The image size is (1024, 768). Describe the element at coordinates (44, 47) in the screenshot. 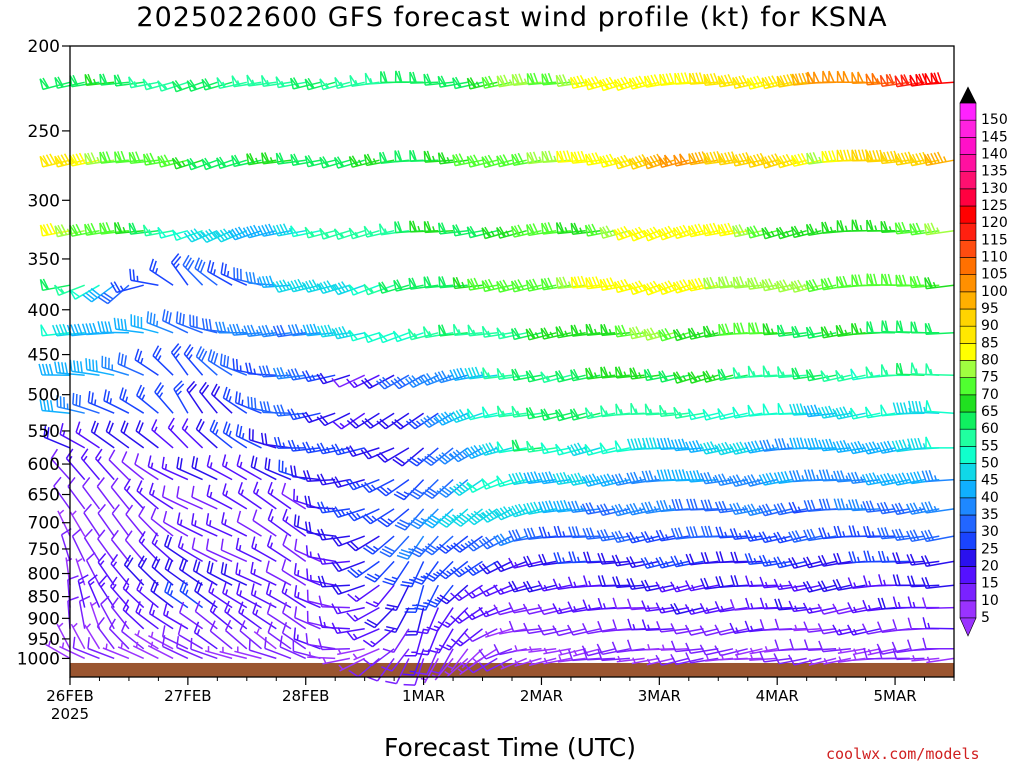

I see `y-tick-label: 200` at that location.